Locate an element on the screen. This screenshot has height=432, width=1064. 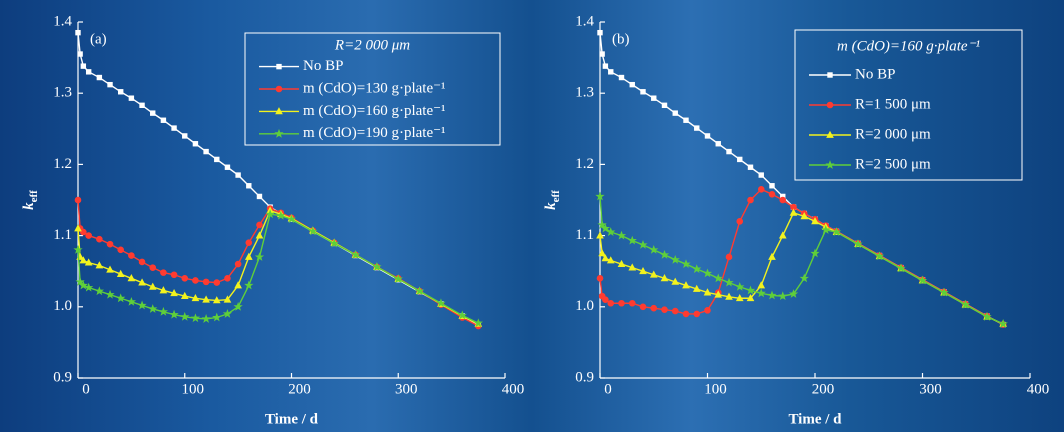
legend-label: m (CdO)=130 g·plate⁻¹ is located at coordinates (374, 88).